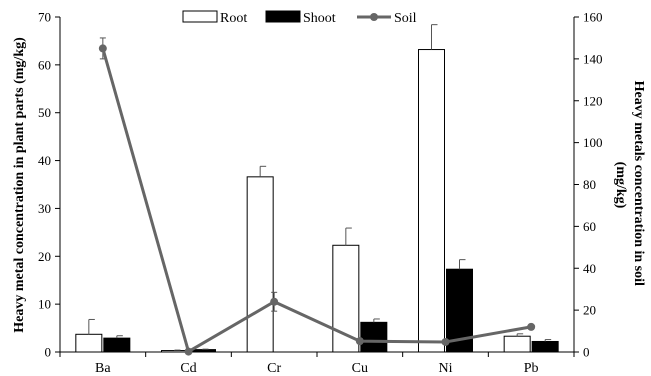 The height and width of the screenshot is (376, 651). What do you see at coordinates (589, 310) in the screenshot?
I see `y-tick-label-right: 20` at bounding box center [589, 310].